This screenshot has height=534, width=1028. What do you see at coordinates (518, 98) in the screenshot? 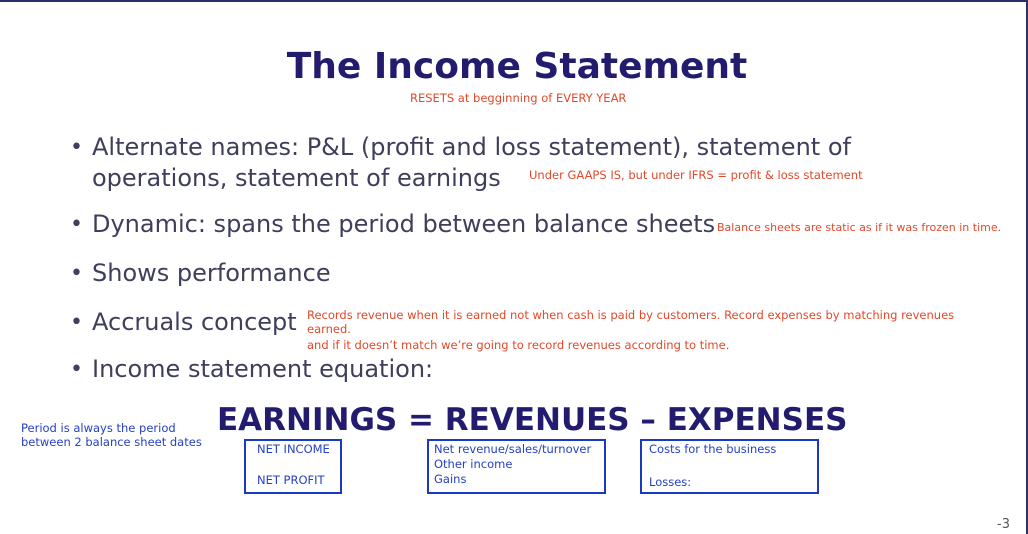
I see `resets-annotation: RESETS at begginning of EVERY YEAR` at bounding box center [518, 98].